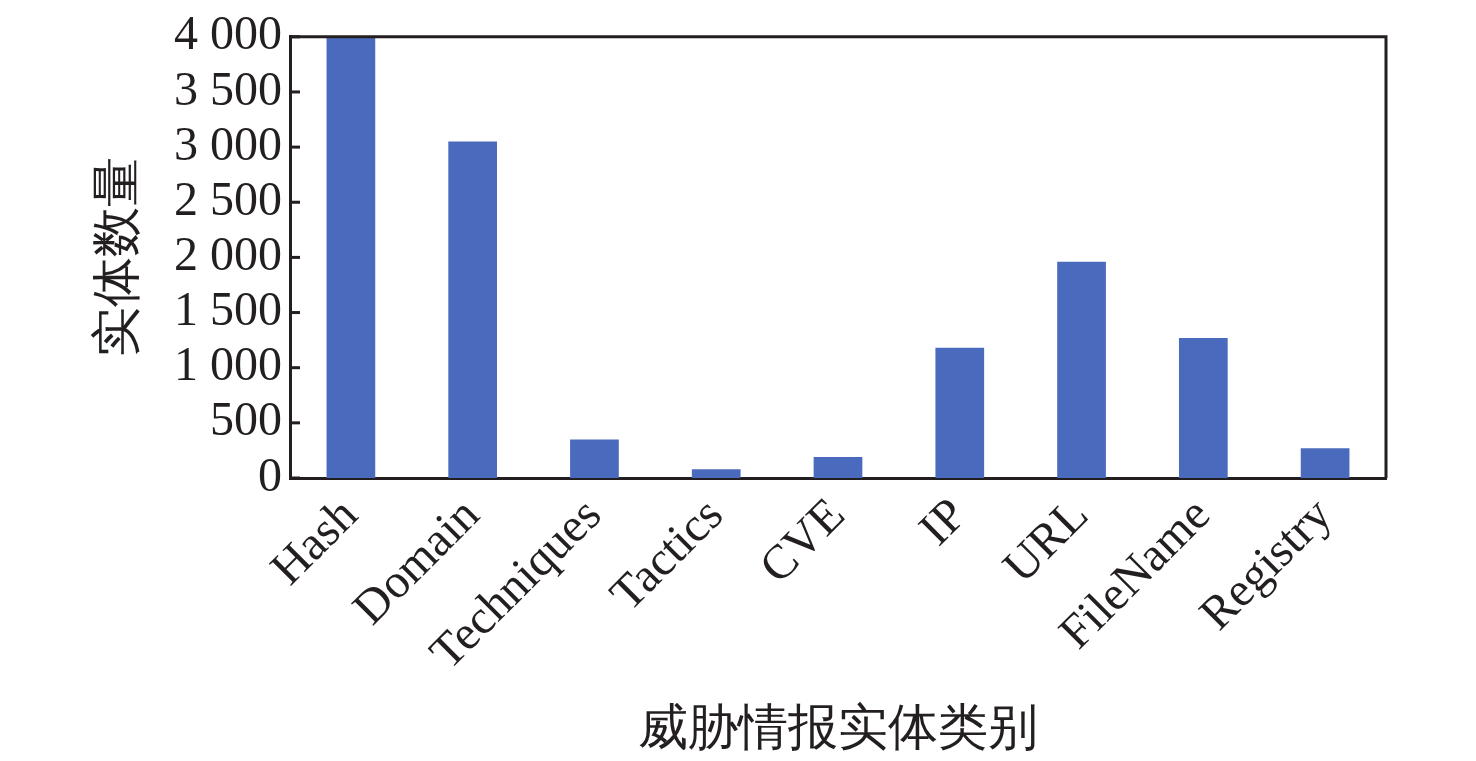  What do you see at coordinates (228, 254) in the screenshot?
I see `y-tick-label: 2 000` at bounding box center [228, 254].